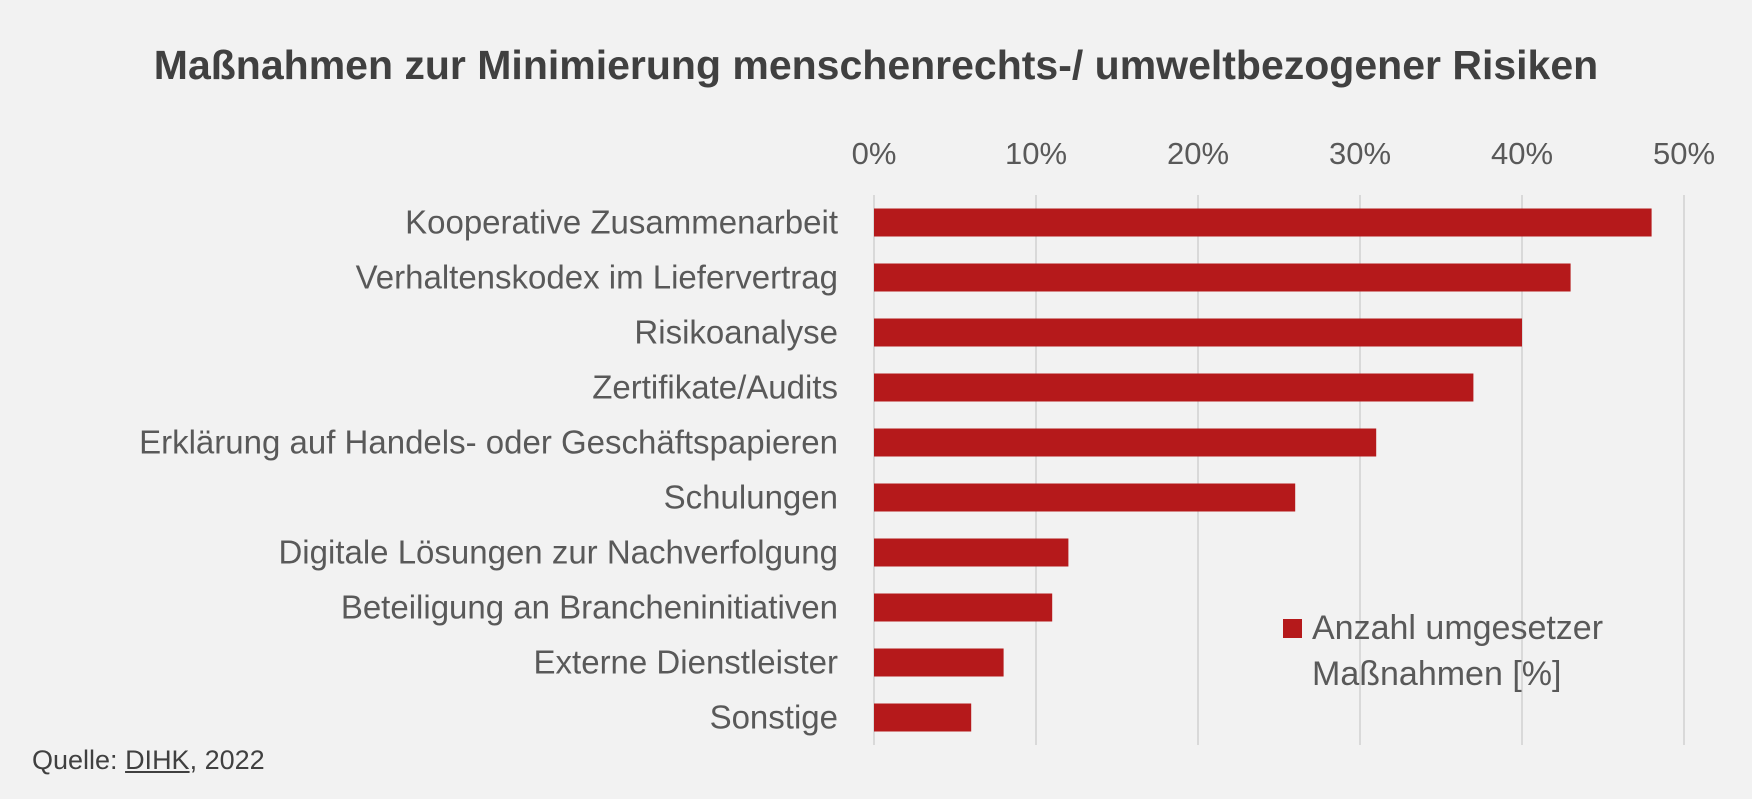  I want to click on x-tick-label: 0%, so click(874, 153).